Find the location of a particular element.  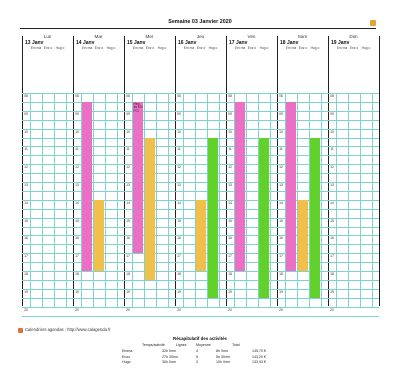

day-date: 18 Janv is located at coordinates (289, 43).